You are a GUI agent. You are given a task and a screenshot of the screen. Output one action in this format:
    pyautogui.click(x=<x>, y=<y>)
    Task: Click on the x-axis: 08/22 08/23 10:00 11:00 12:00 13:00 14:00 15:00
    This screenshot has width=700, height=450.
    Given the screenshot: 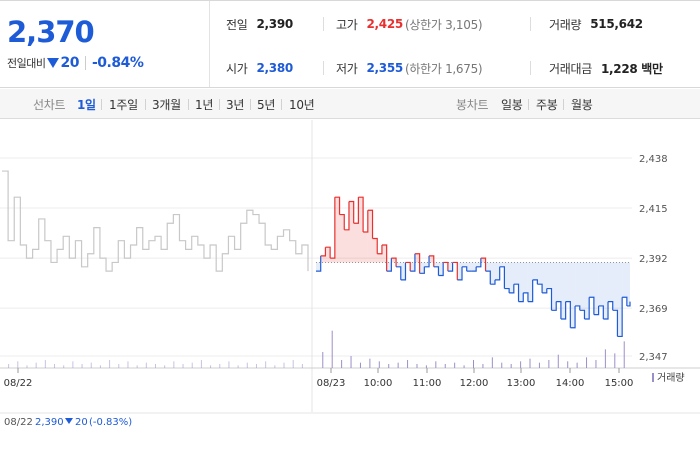 What is the action you would take?
    pyautogui.click(x=318, y=378)
    